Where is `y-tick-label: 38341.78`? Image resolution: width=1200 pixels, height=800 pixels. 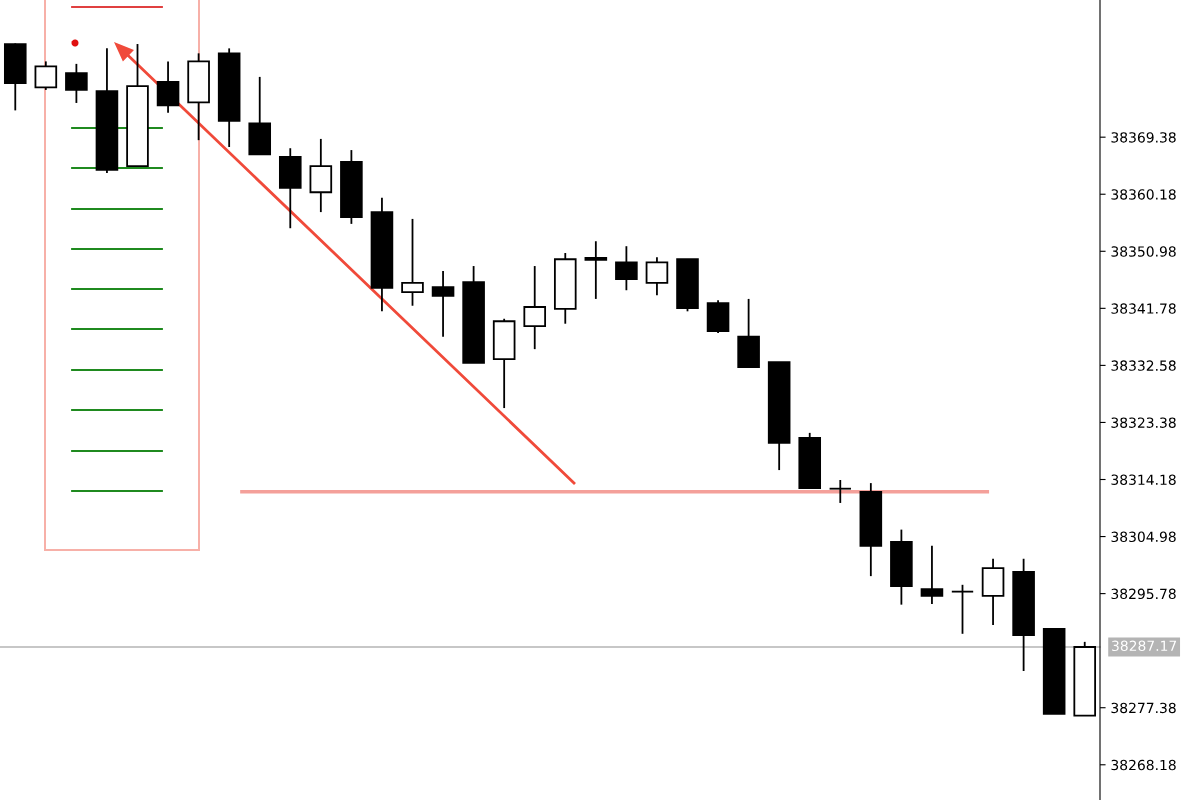
y-tick-label: 38341.78 is located at coordinates (1143, 308).